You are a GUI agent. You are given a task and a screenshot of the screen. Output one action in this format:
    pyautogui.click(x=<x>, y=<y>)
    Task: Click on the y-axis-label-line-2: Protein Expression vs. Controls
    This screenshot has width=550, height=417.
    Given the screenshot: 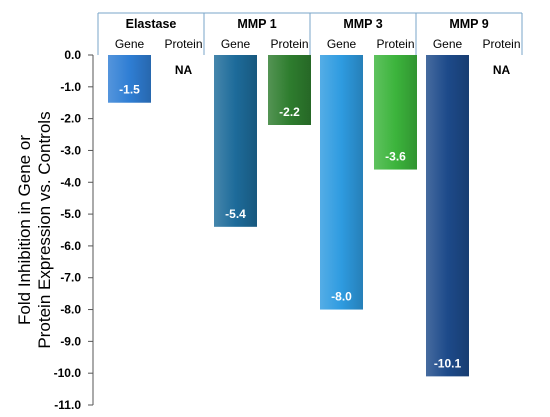 What is the action you would take?
    pyautogui.click(x=44, y=229)
    